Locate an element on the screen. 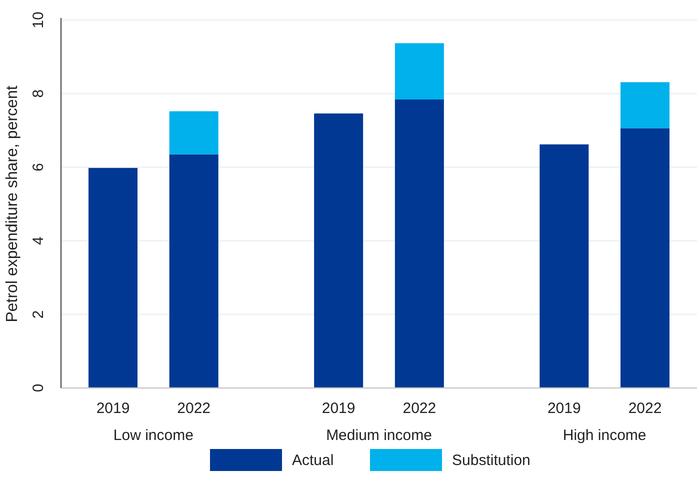 The width and height of the screenshot is (699, 483). y-tick-label: 0 is located at coordinates (38, 388).